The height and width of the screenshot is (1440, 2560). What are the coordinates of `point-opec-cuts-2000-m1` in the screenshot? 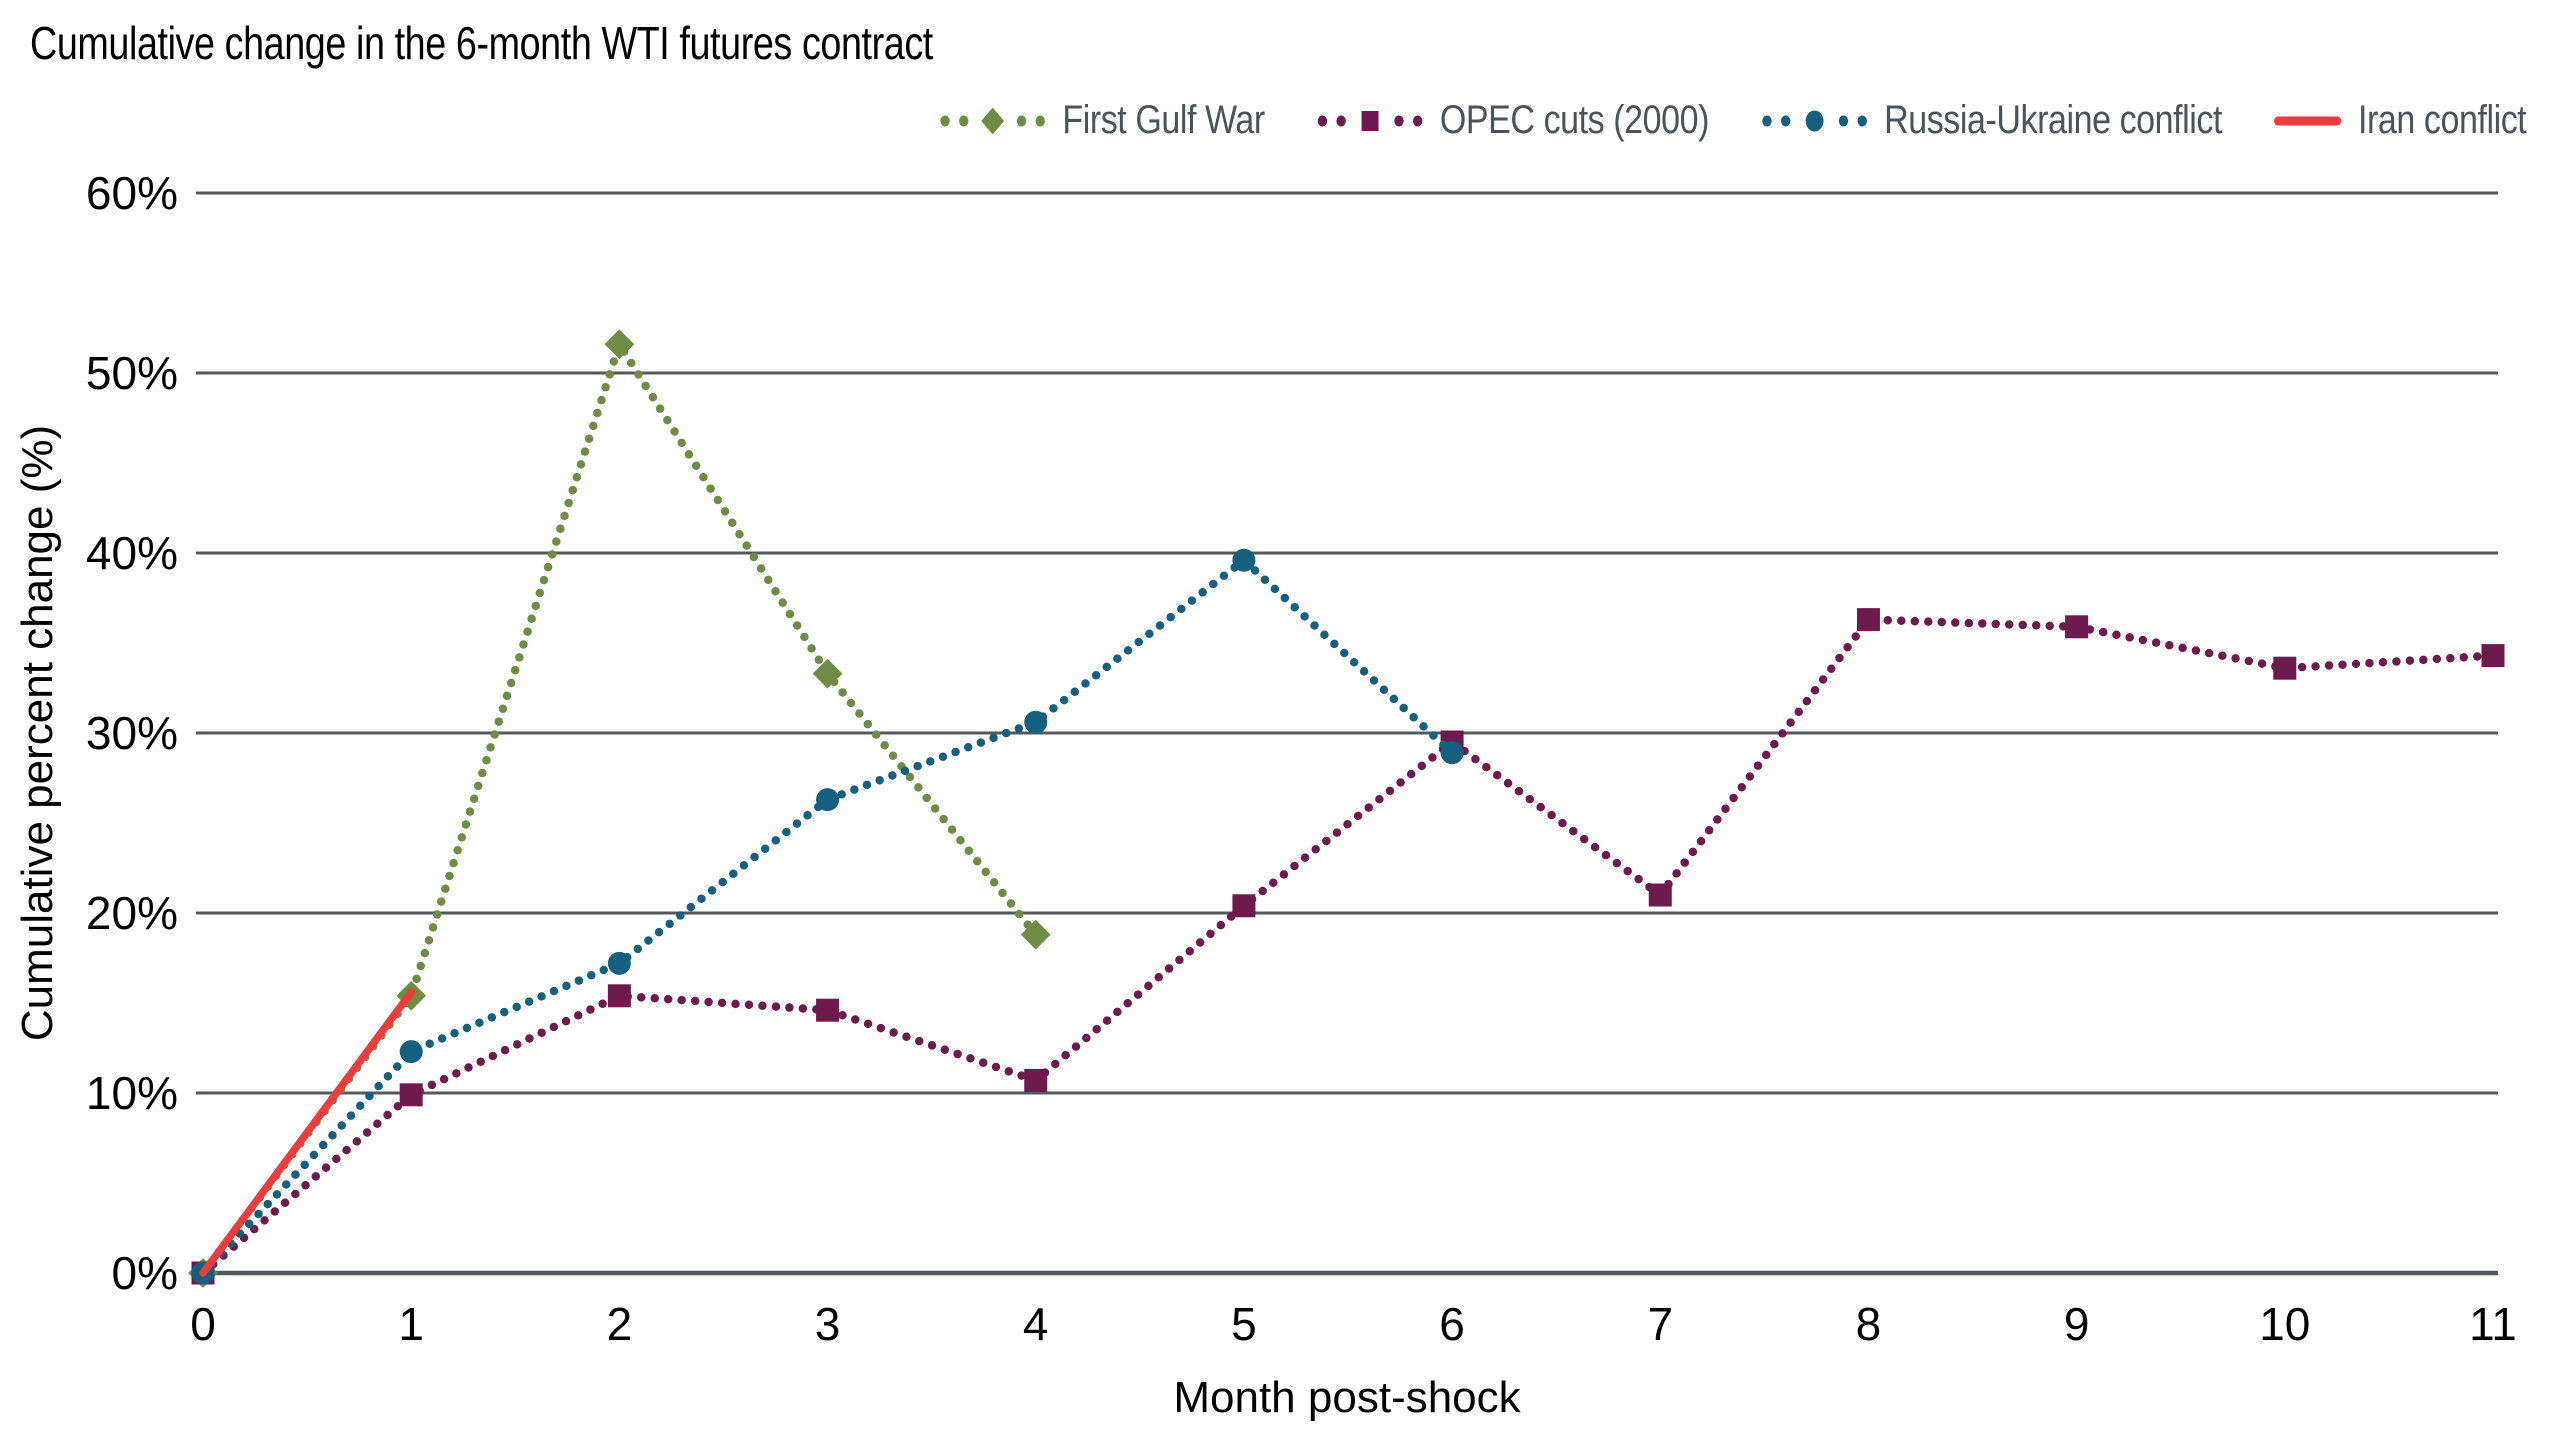 It's located at (411, 1095).